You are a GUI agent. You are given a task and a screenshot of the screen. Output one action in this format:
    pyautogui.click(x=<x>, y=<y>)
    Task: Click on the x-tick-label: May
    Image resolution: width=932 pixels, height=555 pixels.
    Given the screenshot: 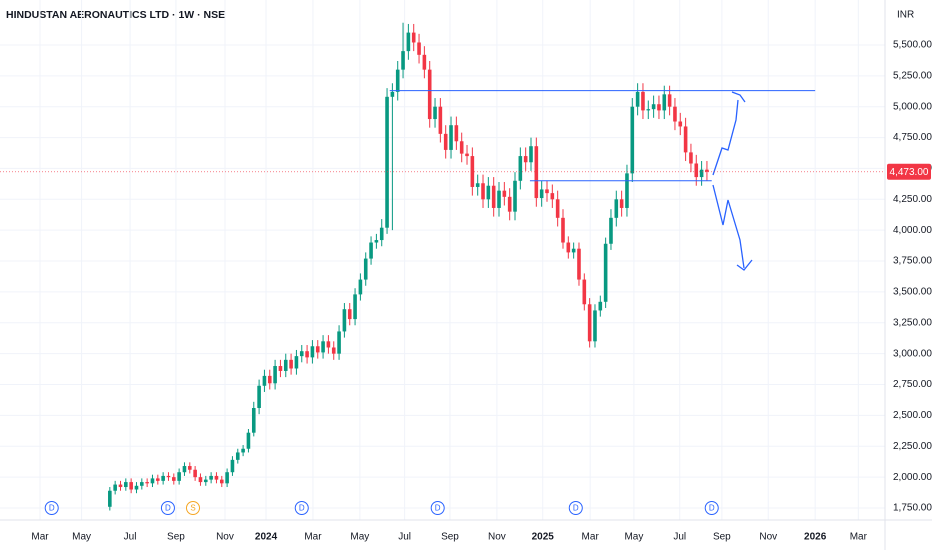 What is the action you would take?
    pyautogui.click(x=633, y=537)
    